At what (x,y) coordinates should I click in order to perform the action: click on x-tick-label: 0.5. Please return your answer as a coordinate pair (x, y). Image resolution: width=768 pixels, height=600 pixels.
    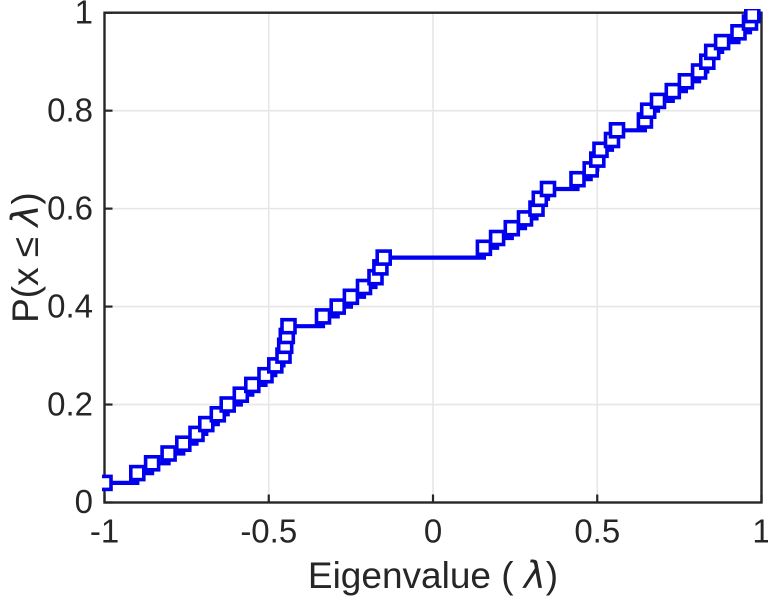
    Looking at the image, I should click on (597, 531).